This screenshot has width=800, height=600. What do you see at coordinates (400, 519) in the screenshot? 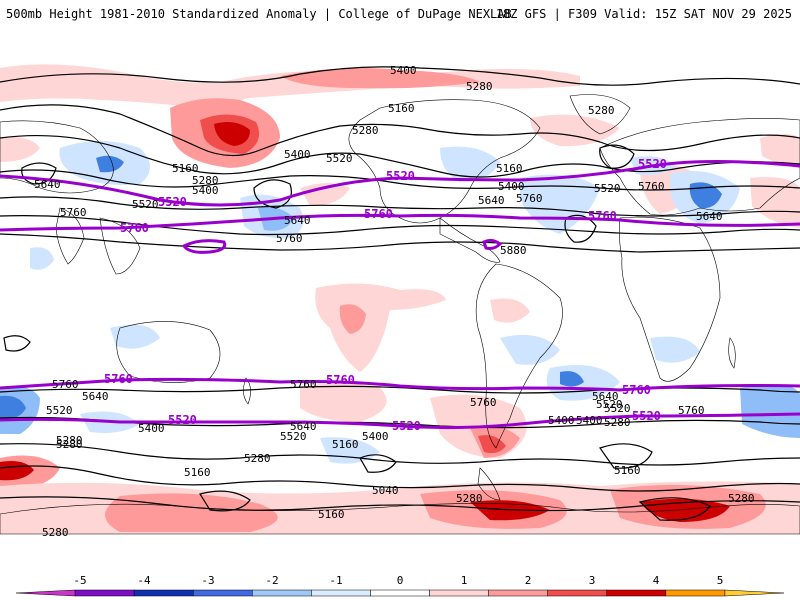
I see `coastline-antarctica` at bounding box center [400, 519].